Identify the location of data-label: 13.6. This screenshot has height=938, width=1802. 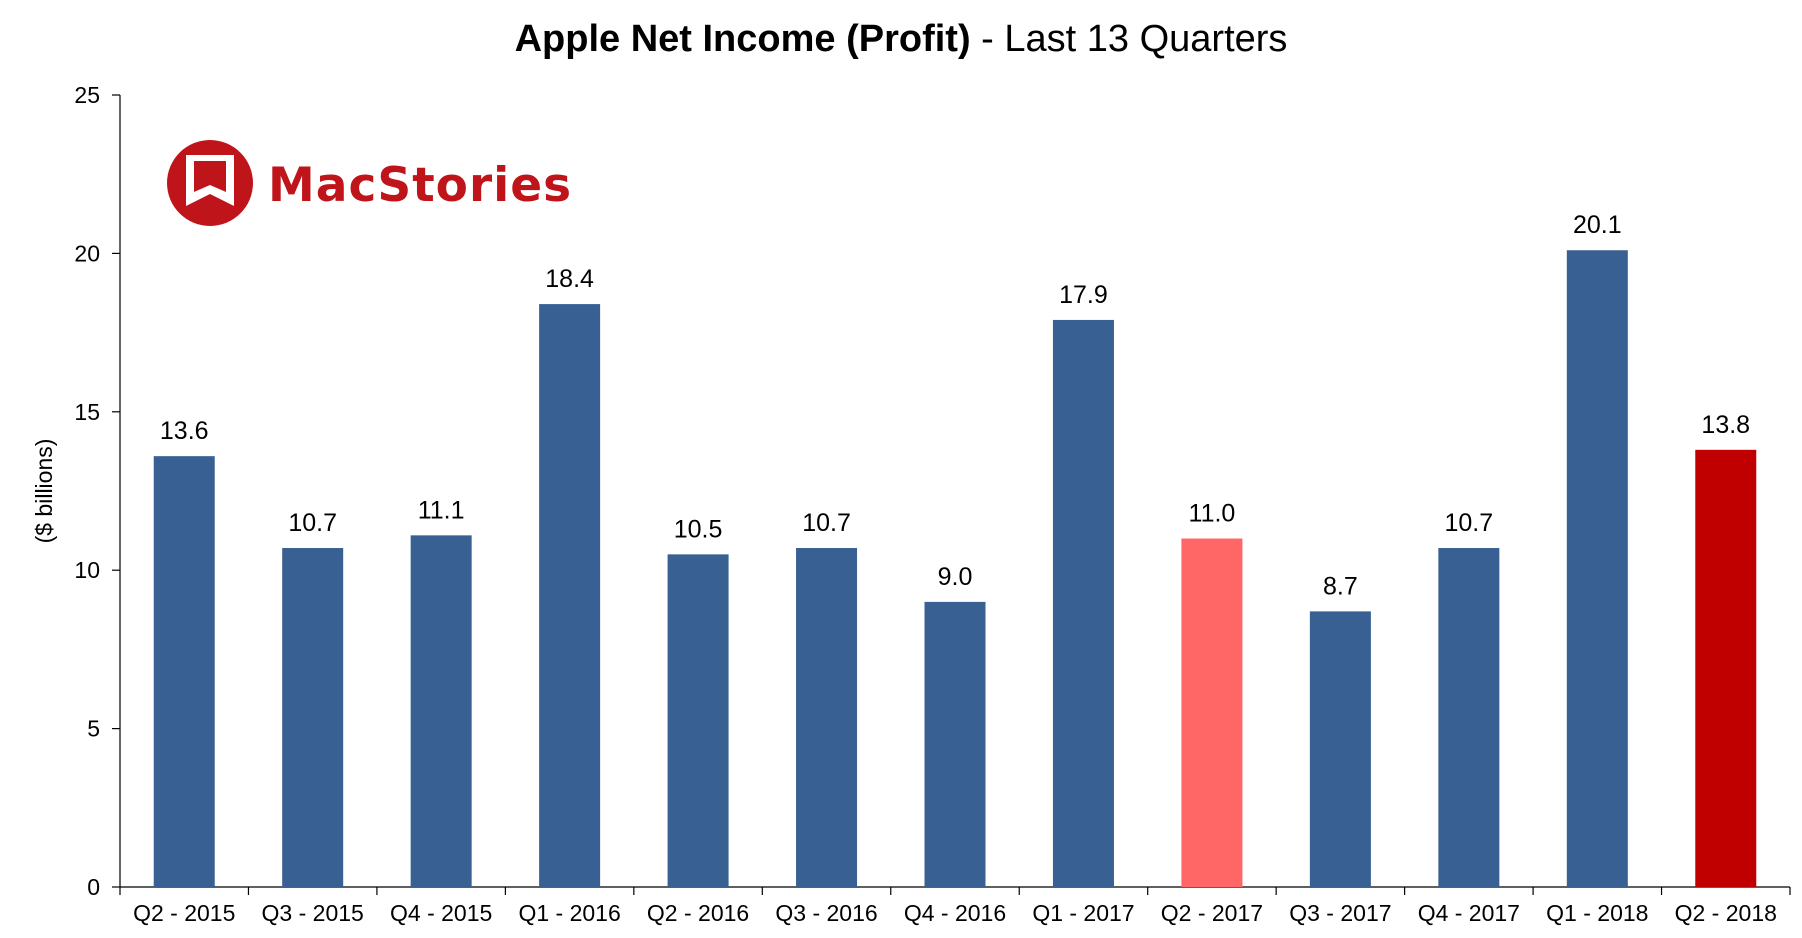
(184, 431).